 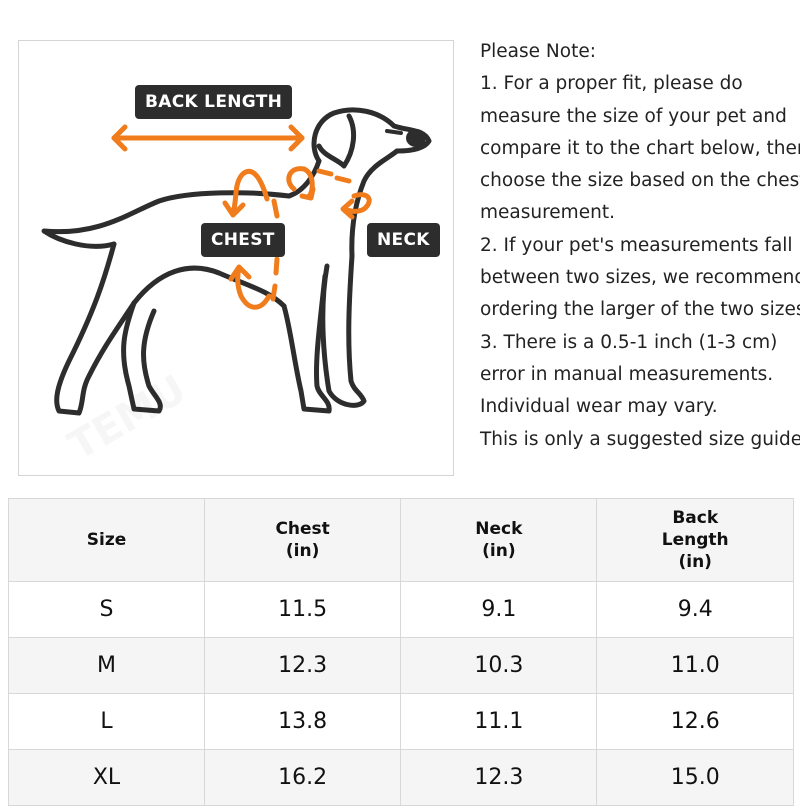 What do you see at coordinates (695, 609) in the screenshot?
I see `cell-back-length: 9.4` at bounding box center [695, 609].